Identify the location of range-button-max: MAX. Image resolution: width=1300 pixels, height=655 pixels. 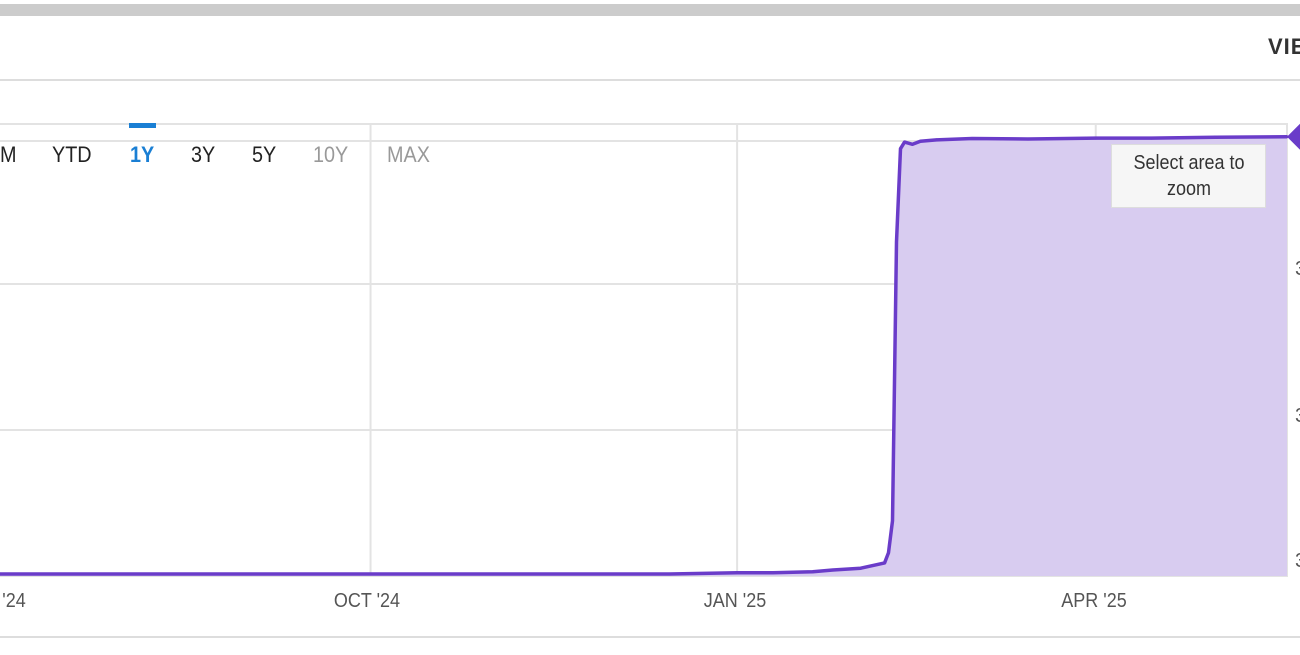
(408, 154).